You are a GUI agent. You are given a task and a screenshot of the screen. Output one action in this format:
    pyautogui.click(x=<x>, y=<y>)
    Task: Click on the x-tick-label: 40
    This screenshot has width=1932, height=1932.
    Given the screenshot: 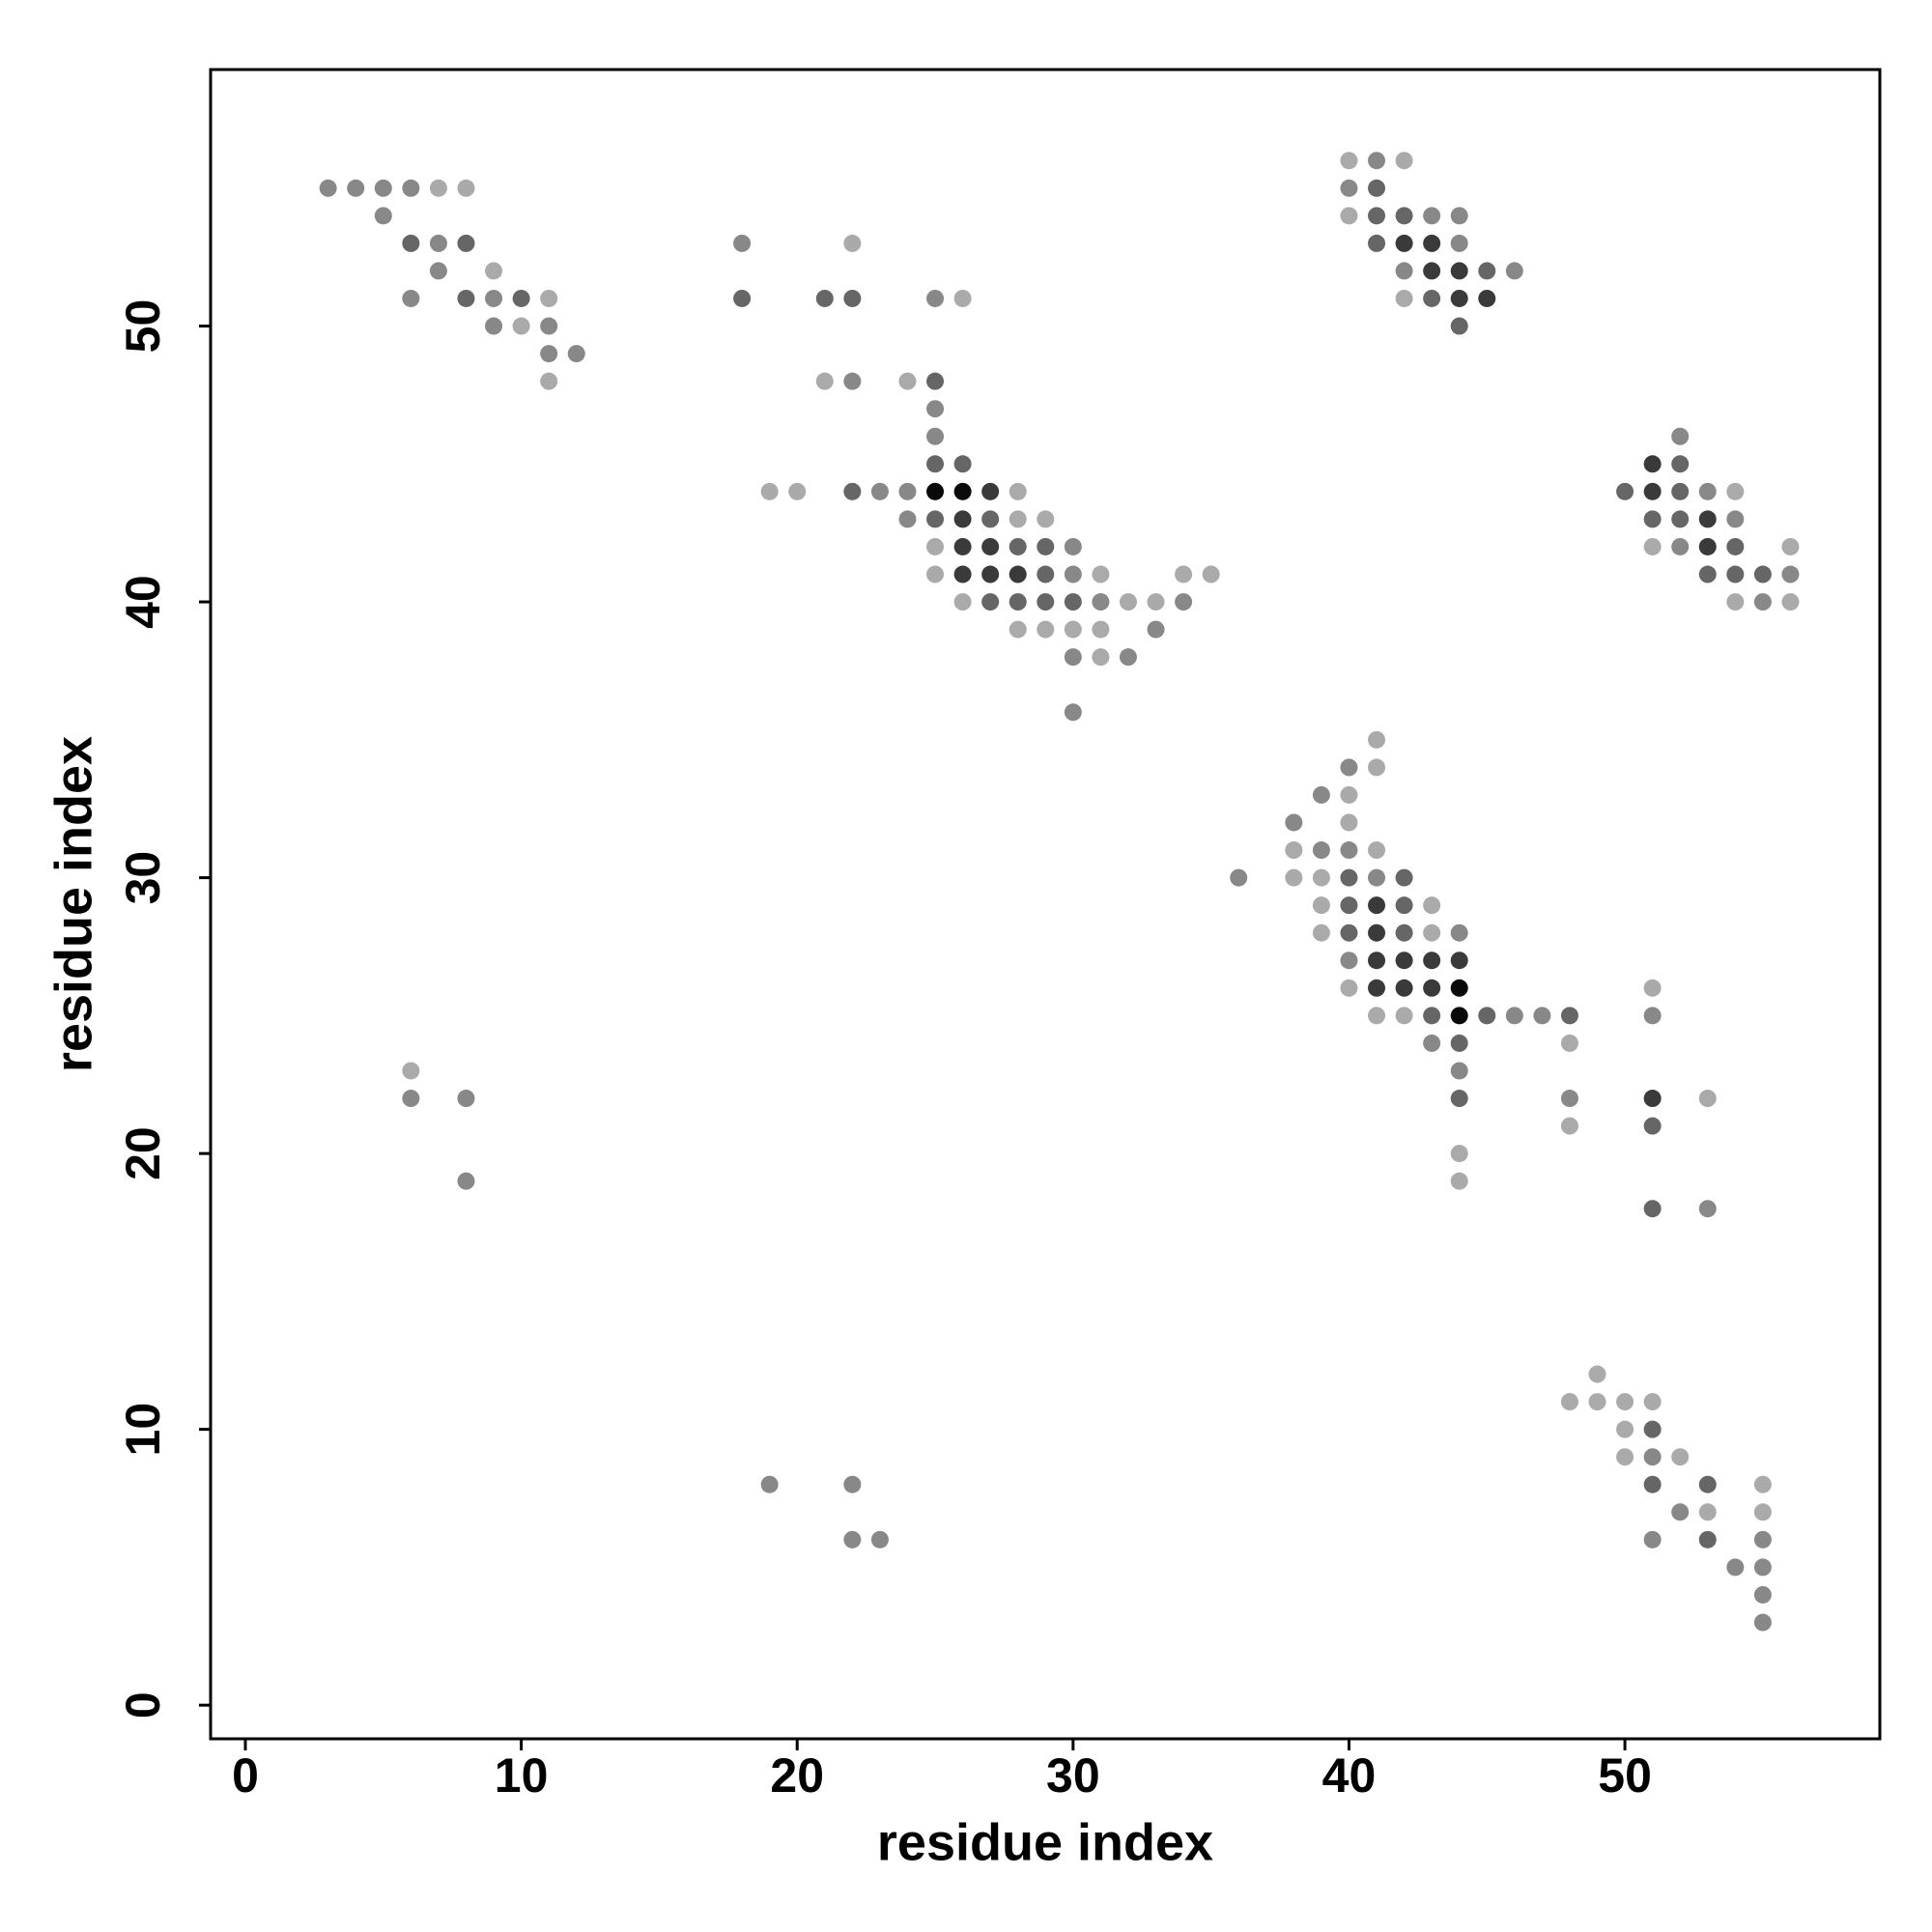 What is the action you would take?
    pyautogui.click(x=1349, y=1775)
    